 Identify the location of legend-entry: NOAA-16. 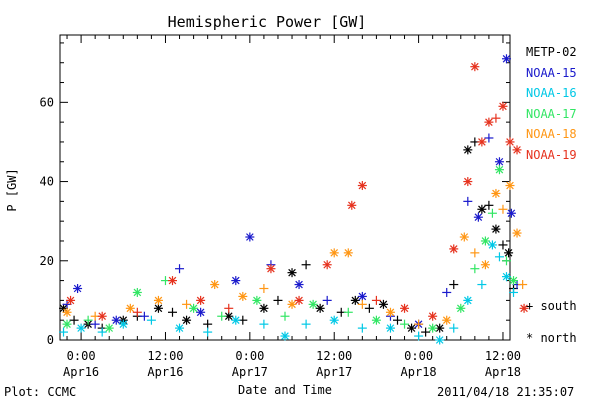
(551, 93).